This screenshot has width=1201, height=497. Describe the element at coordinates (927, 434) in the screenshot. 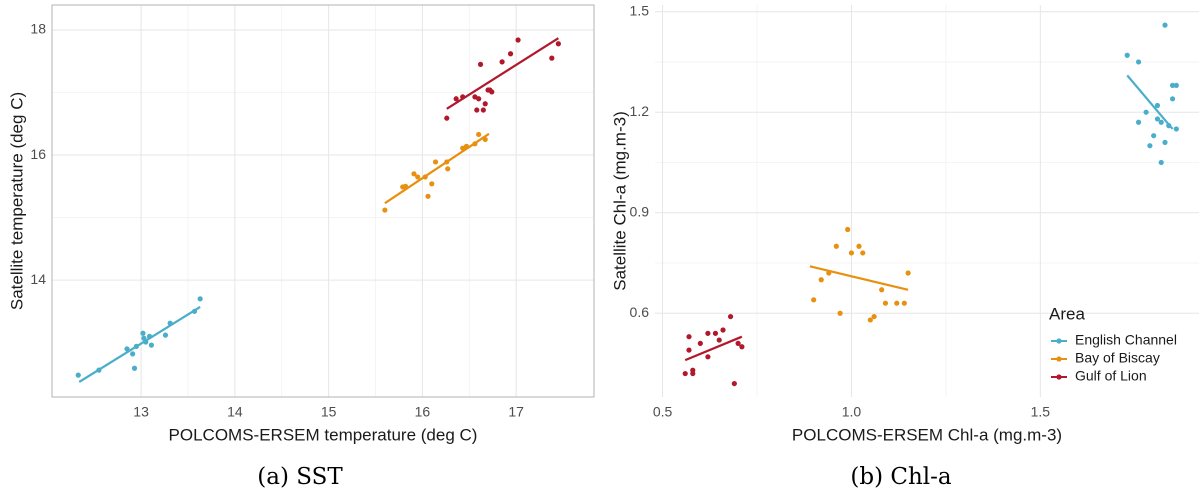

I see `x-axis-title: POLCOMS-ERSEM Chl-a (mg.m-3)` at that location.